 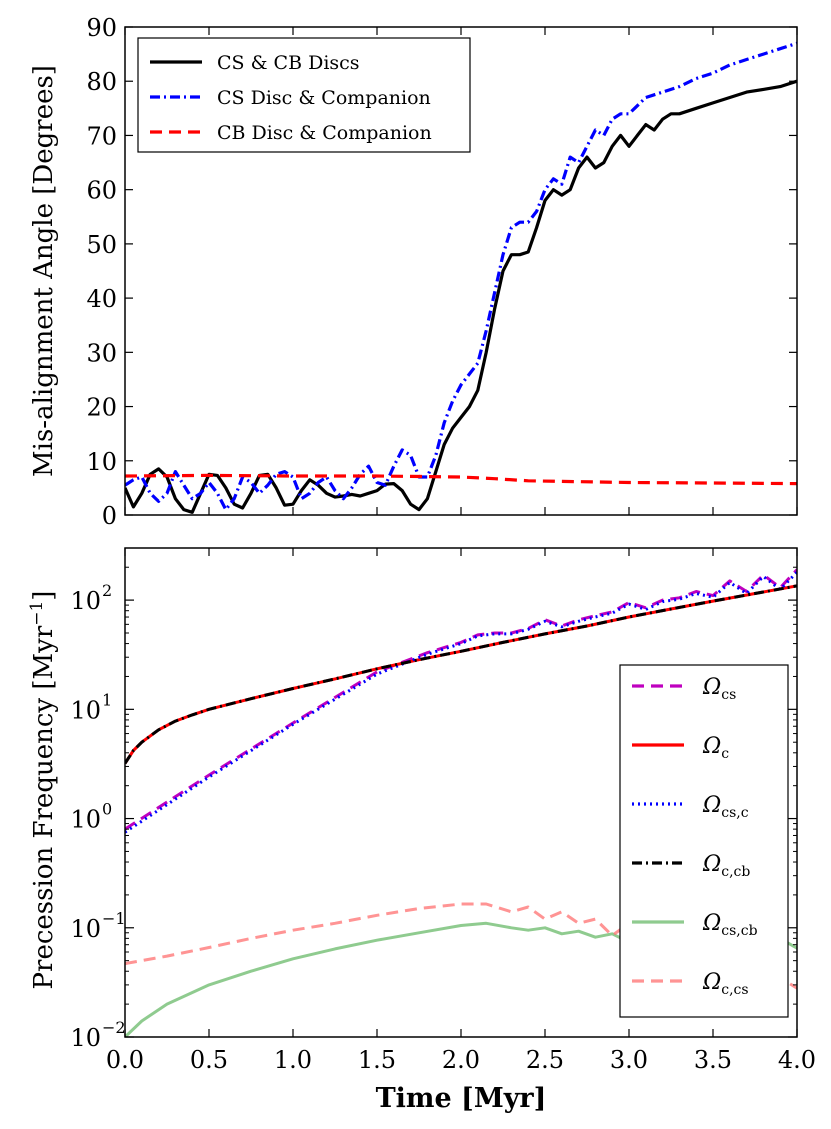 What do you see at coordinates (44, 596) in the screenshot?
I see `bottom-y-axis-label-close: ]` at bounding box center [44, 596].